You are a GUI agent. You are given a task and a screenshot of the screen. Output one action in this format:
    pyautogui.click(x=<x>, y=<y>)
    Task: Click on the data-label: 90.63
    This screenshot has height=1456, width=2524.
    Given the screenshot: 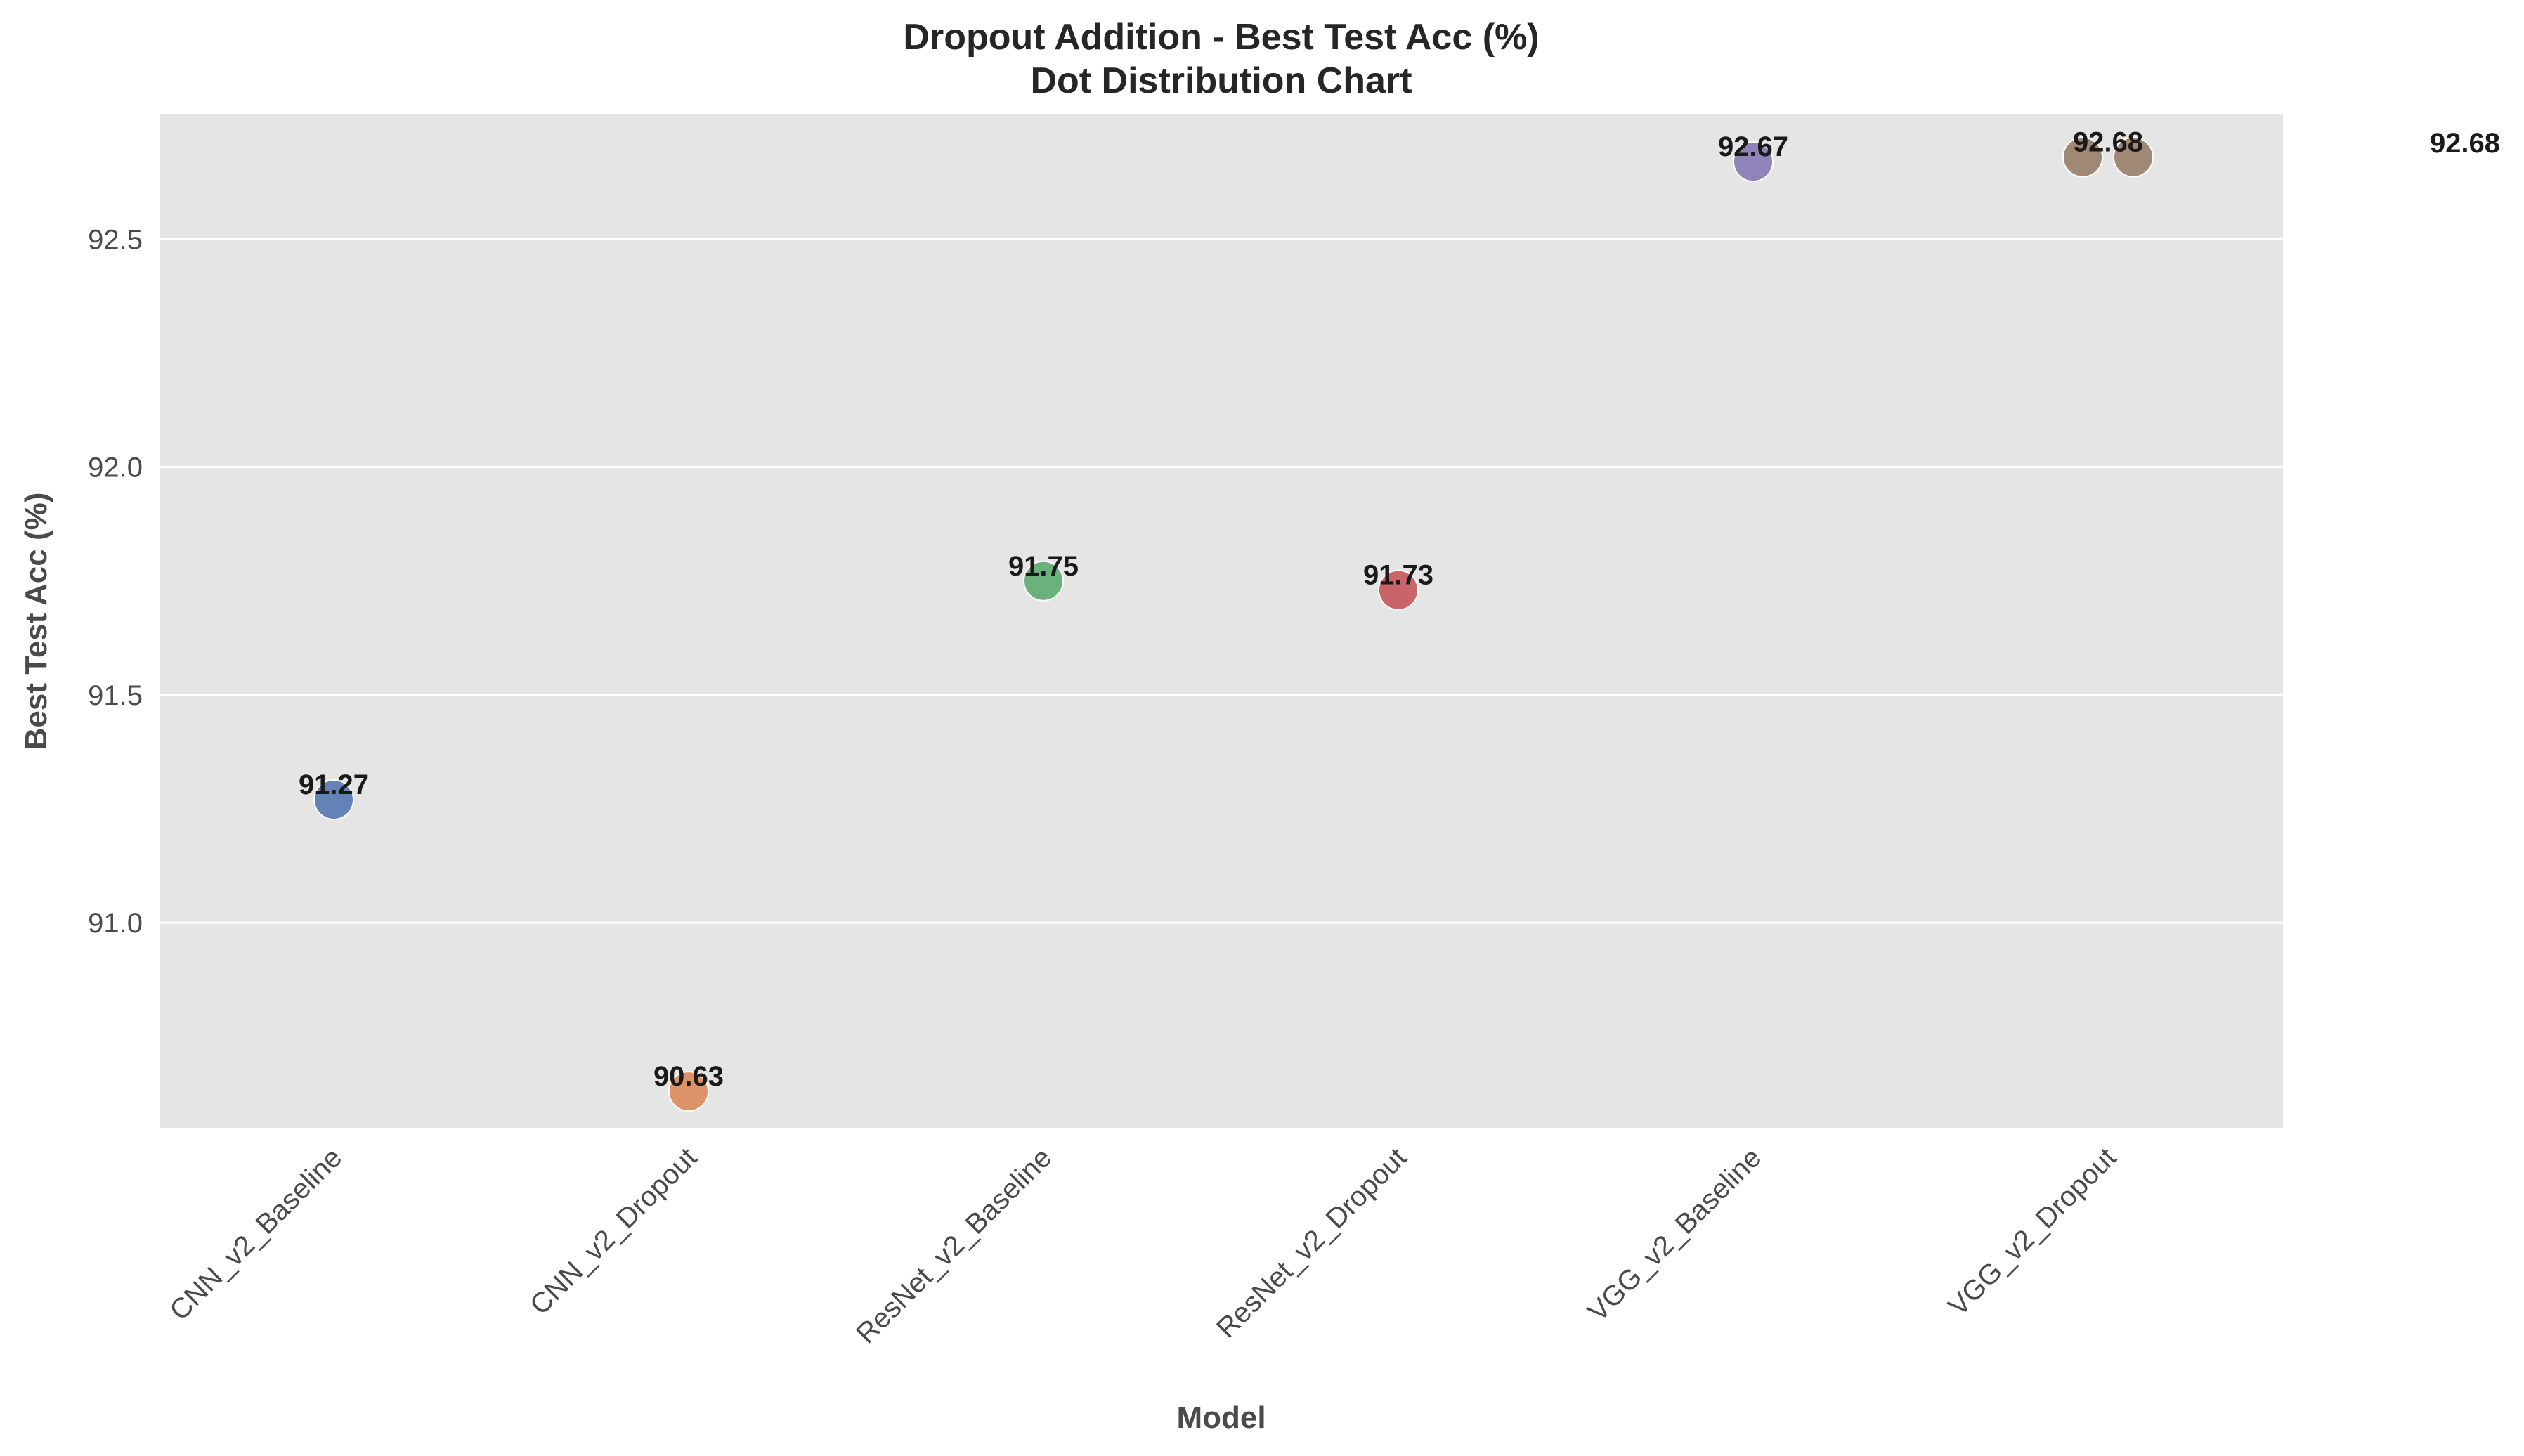 What is the action you would take?
    pyautogui.click(x=688, y=1077)
    